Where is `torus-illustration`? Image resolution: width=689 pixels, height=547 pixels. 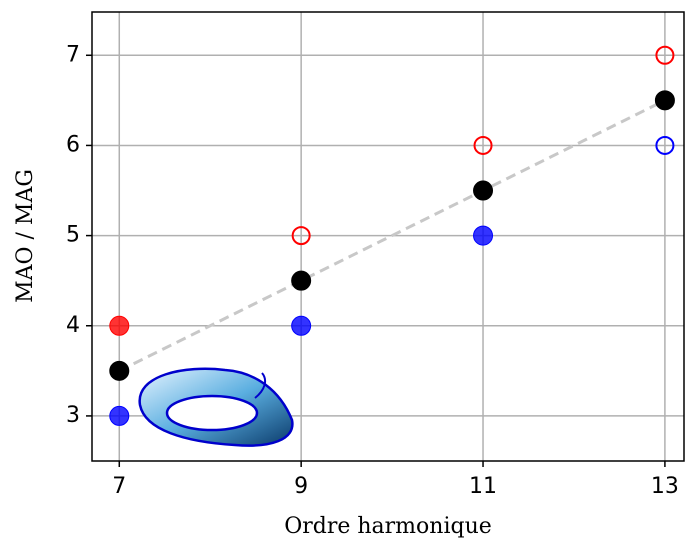
torus-illustration is located at coordinates (216, 407).